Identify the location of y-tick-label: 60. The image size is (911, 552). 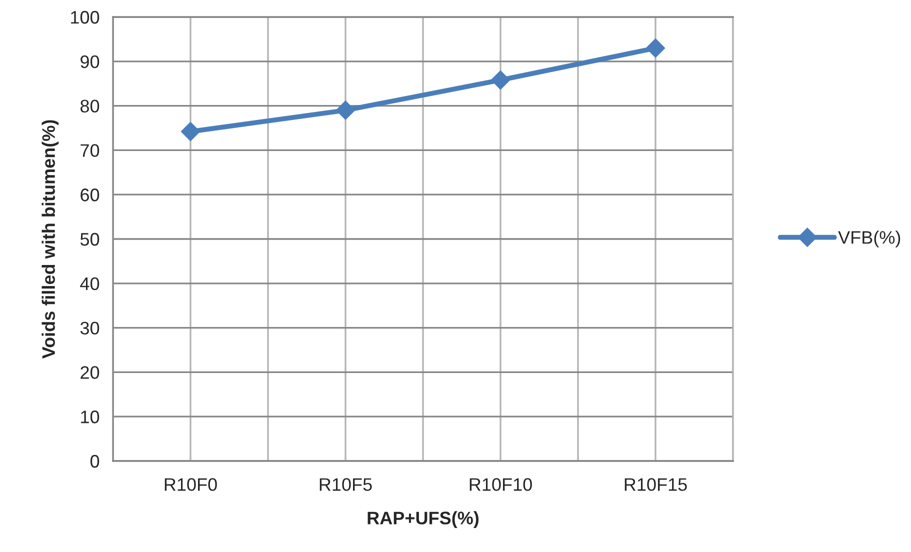
(90, 195).